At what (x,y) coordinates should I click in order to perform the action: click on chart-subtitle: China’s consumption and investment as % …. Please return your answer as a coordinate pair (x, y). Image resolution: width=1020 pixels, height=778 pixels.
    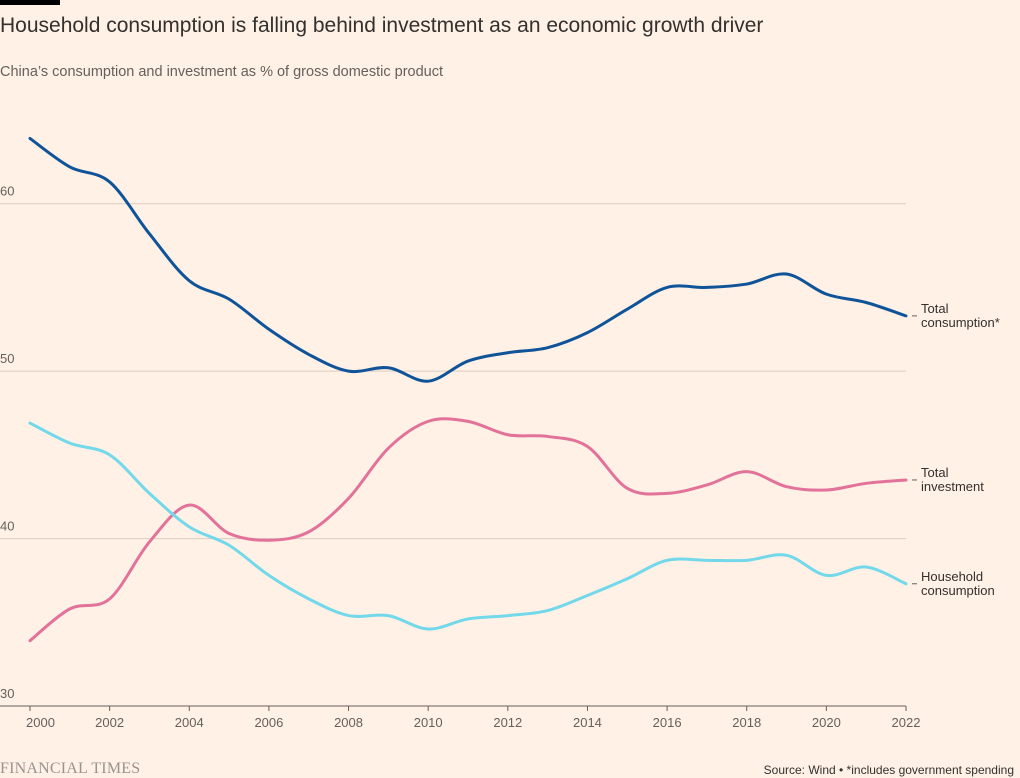
    Looking at the image, I should click on (222, 72).